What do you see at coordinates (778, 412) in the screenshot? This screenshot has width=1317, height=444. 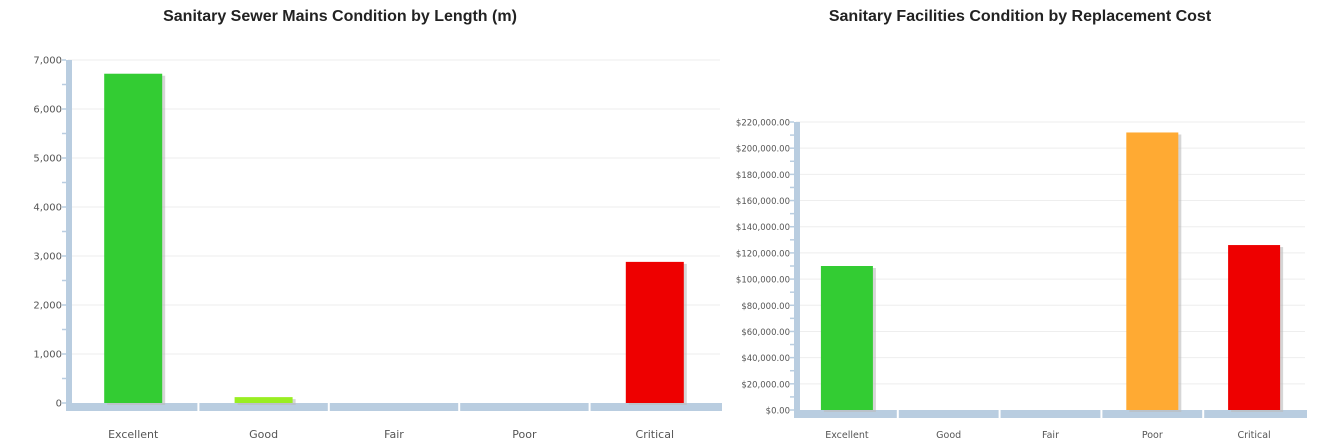 I see `y-tick-label: $0.00` at bounding box center [778, 412].